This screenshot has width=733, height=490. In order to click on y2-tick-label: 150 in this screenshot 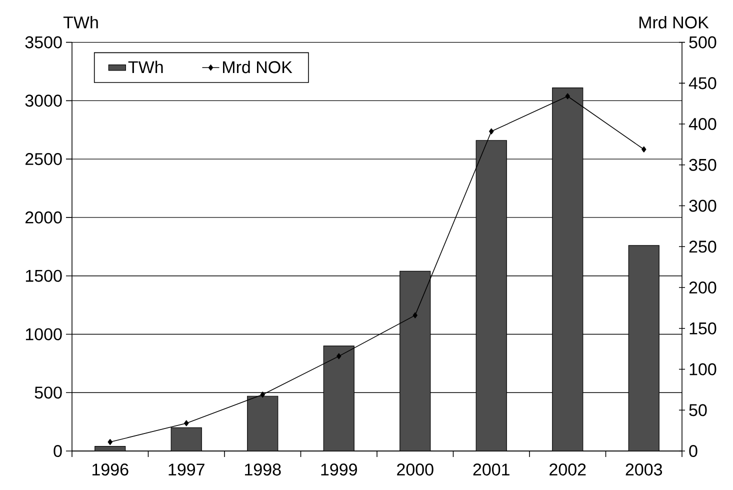, I will do `click(703, 328)`.